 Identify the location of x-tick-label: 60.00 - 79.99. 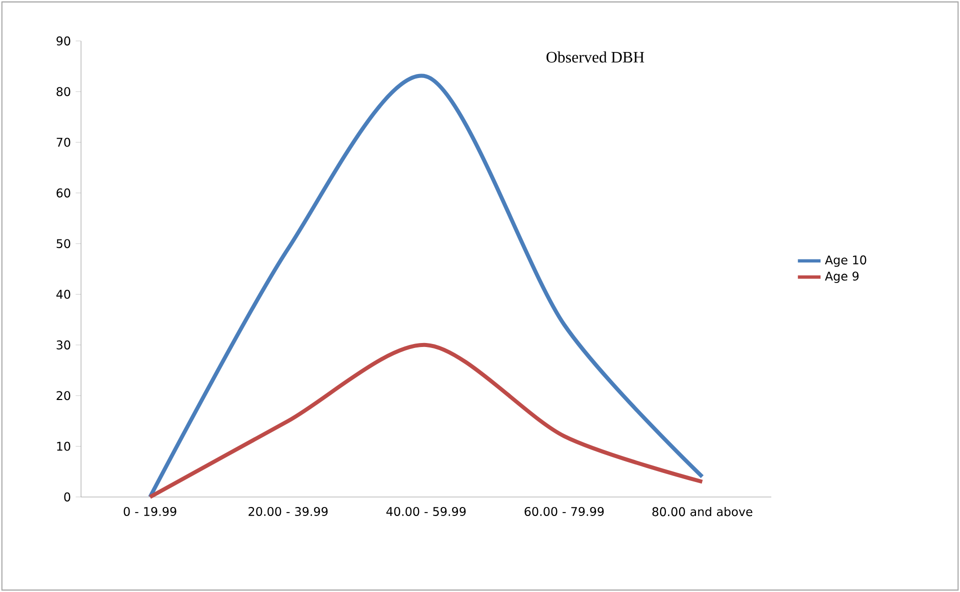
(564, 511).